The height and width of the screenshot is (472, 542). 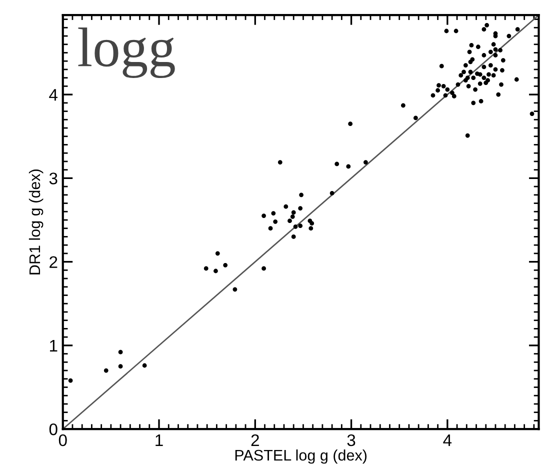 I want to click on y-tick-label: 1, so click(x=54, y=346).